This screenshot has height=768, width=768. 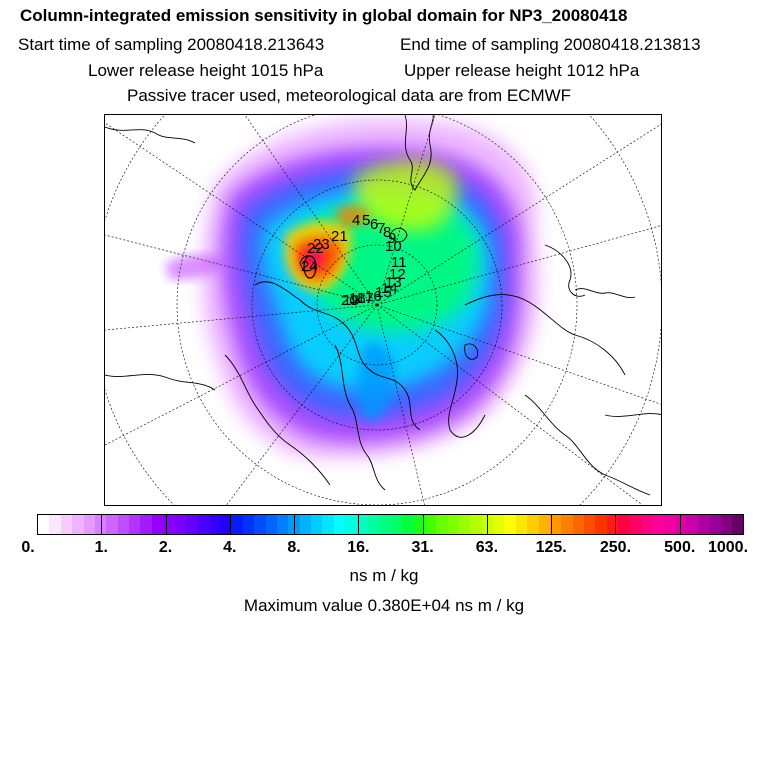 I want to click on marker-22: 22, so click(x=315, y=248).